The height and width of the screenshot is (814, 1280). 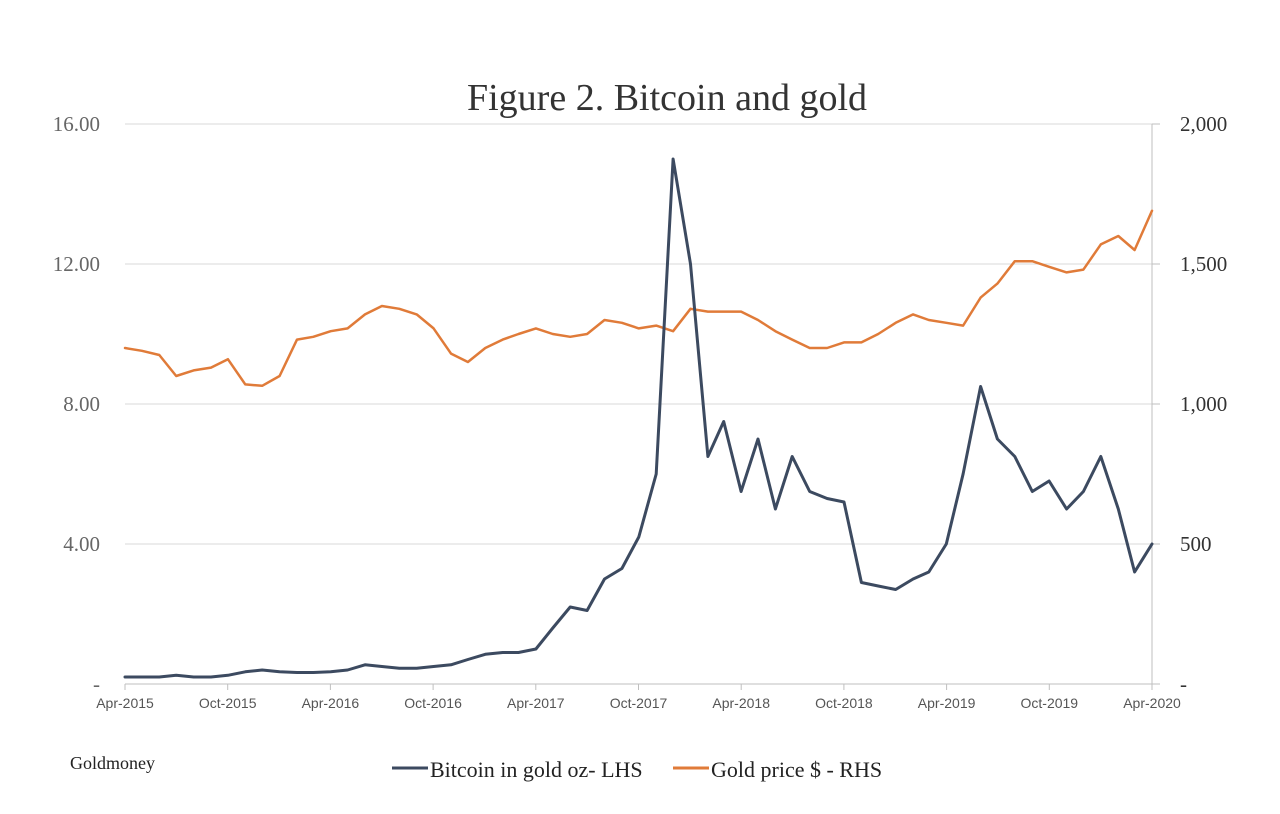 What do you see at coordinates (741, 703) in the screenshot?
I see `x-tick-label: Apr-2018` at bounding box center [741, 703].